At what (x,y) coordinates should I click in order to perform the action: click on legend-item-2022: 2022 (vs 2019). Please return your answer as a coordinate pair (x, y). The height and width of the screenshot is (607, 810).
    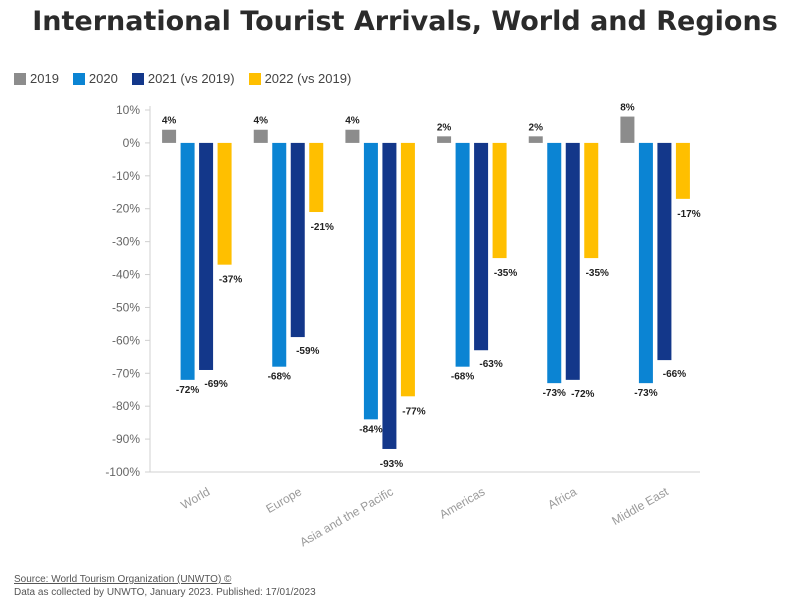
    Looking at the image, I should click on (300, 78).